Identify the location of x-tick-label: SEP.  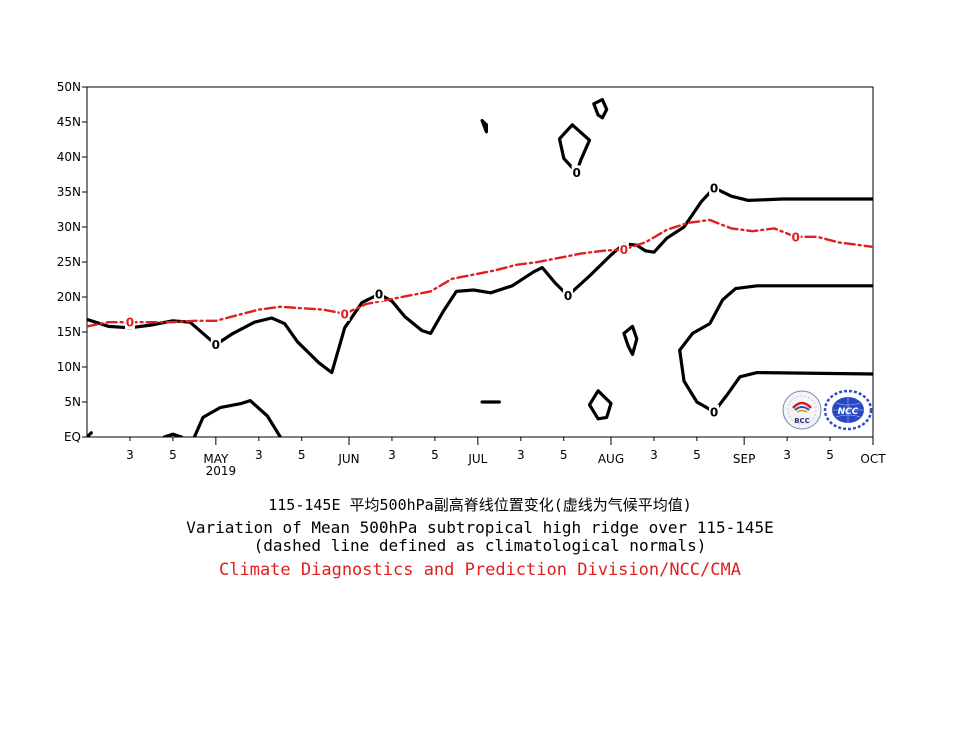
(744, 459).